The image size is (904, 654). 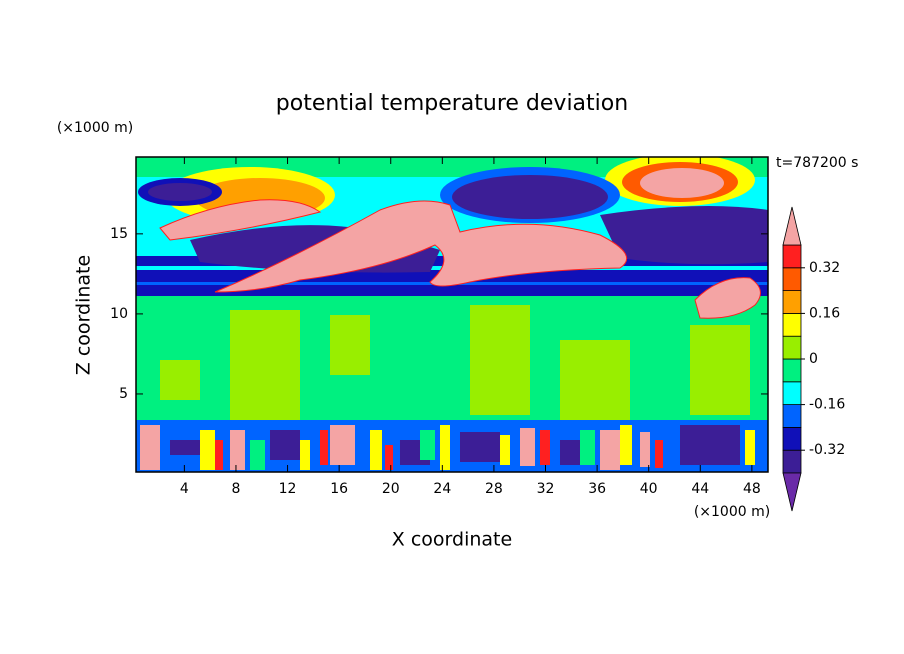 I want to click on x-tick-label: 32, so click(x=546, y=489).